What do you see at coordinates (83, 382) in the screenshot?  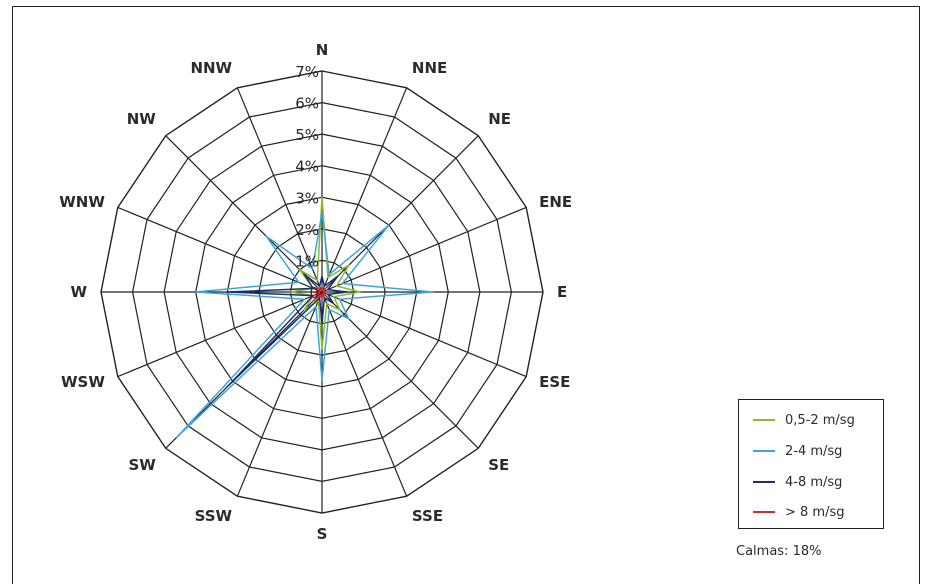 I see `direction-label: WSW` at bounding box center [83, 382].